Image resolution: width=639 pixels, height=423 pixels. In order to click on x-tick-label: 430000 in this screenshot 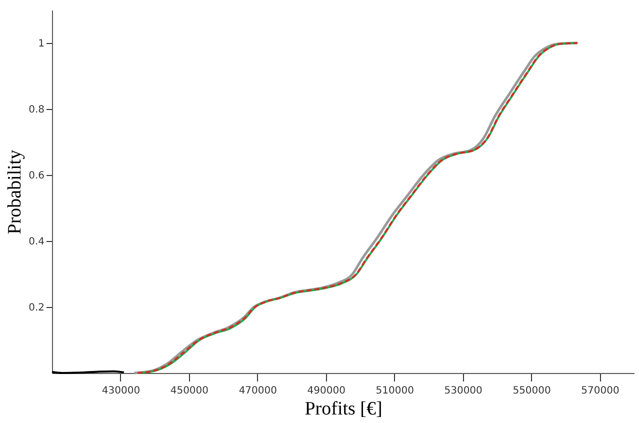, I will do `click(121, 391)`.